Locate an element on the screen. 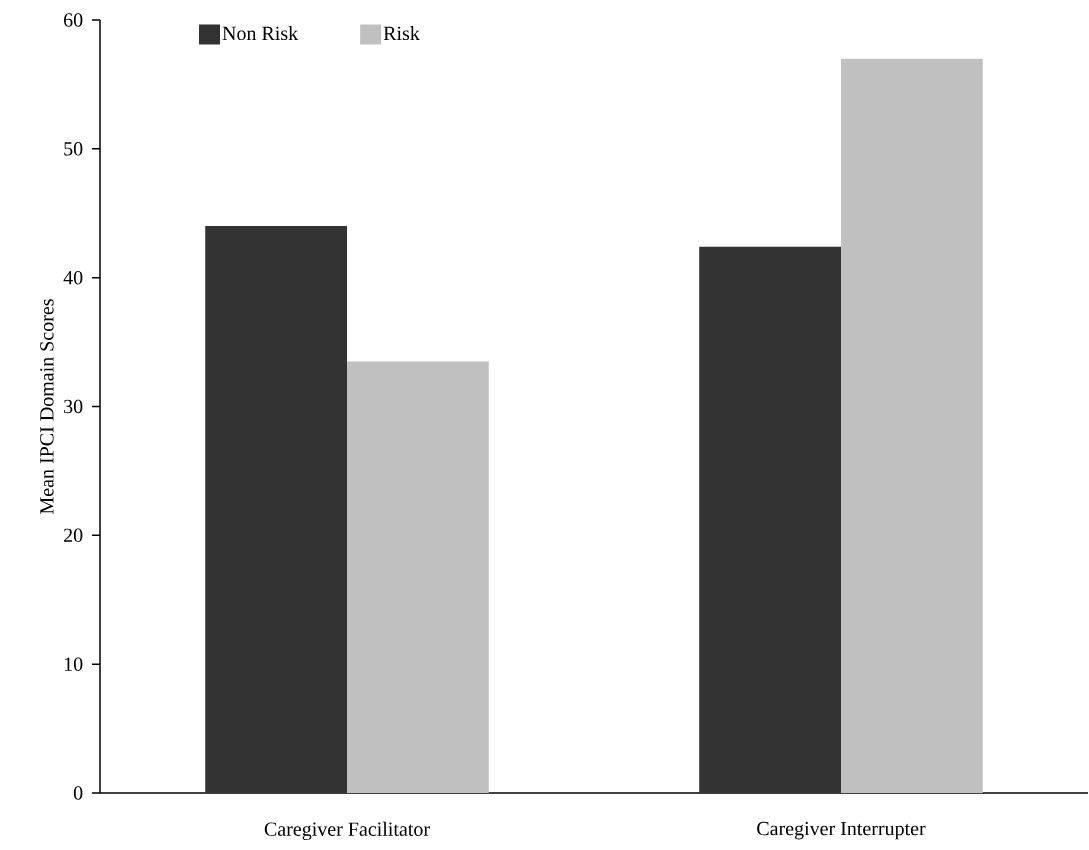 The image size is (1089, 850). y-tick-label: 10 is located at coordinates (73, 664).